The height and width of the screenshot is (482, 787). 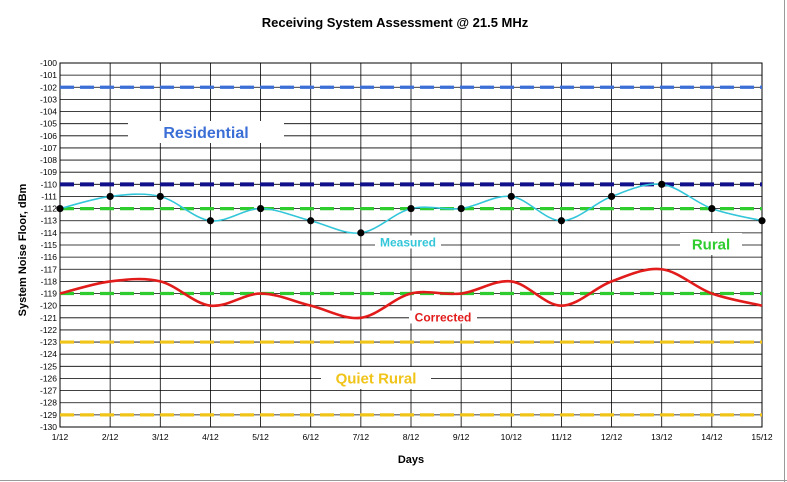 I want to click on y-tick-label: -128, so click(x=48, y=403).